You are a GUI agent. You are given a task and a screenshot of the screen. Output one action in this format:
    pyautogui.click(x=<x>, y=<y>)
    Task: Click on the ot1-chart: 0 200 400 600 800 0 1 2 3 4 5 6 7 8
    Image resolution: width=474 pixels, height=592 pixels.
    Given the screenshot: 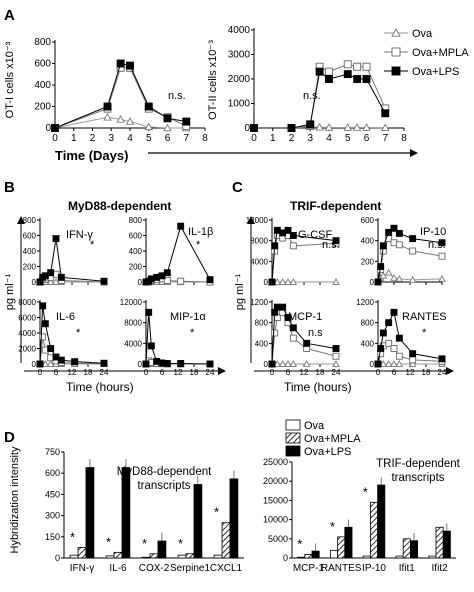 What is the action you would take?
    pyautogui.click(x=121, y=90)
    